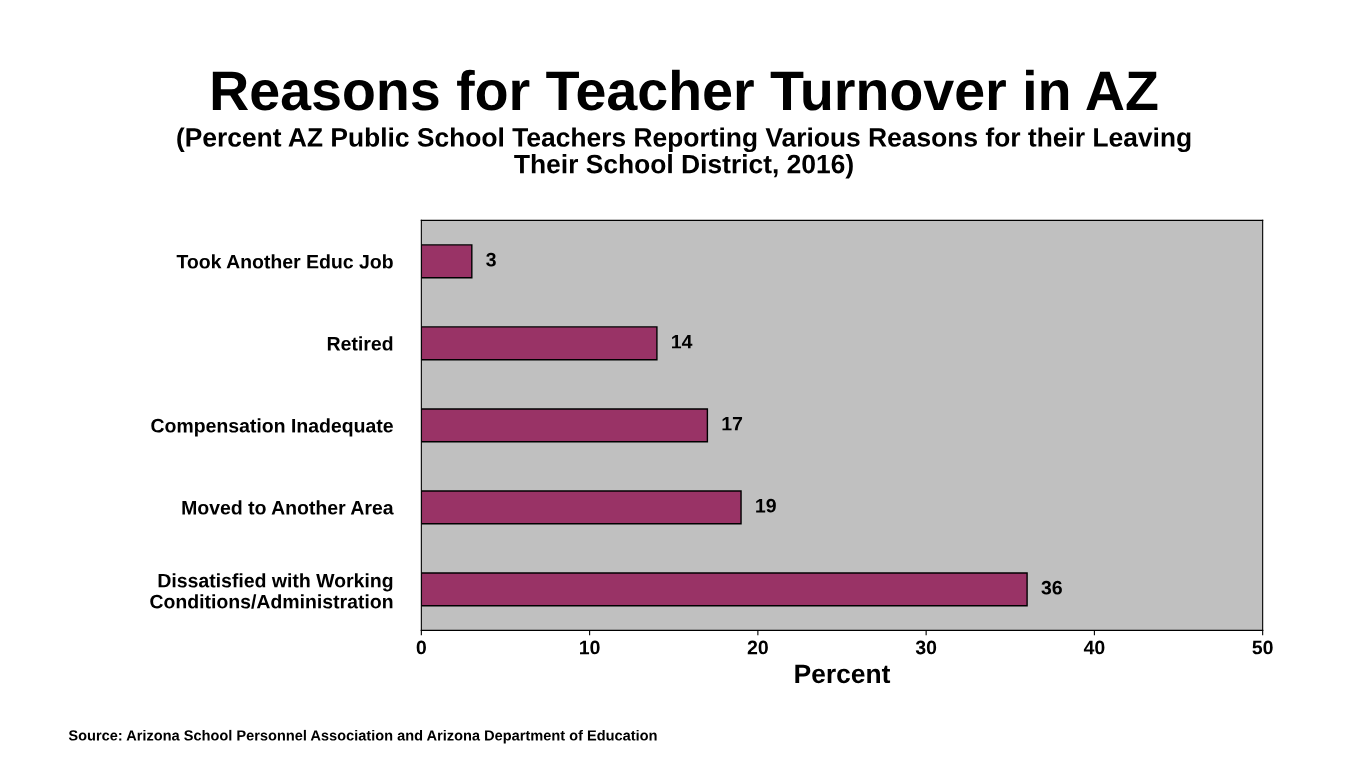 The image size is (1368, 765). What do you see at coordinates (757, 647) in the screenshot?
I see `x-tick-label: 20` at bounding box center [757, 647].